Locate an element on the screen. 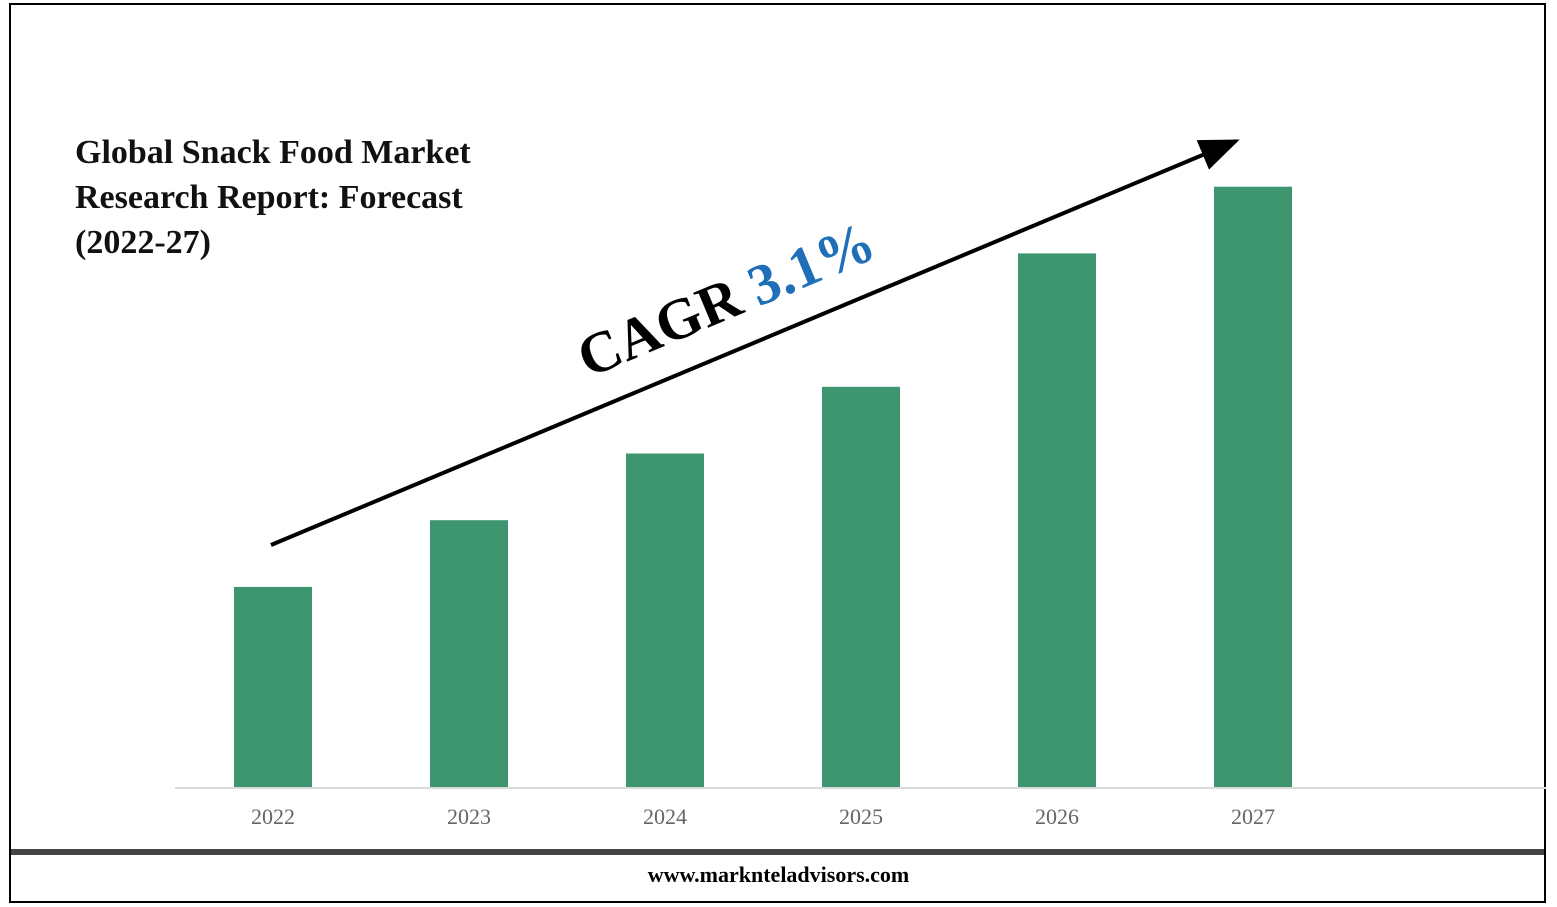 The height and width of the screenshot is (907, 1557). cagr-prefix: CAGR is located at coordinates (660, 327).